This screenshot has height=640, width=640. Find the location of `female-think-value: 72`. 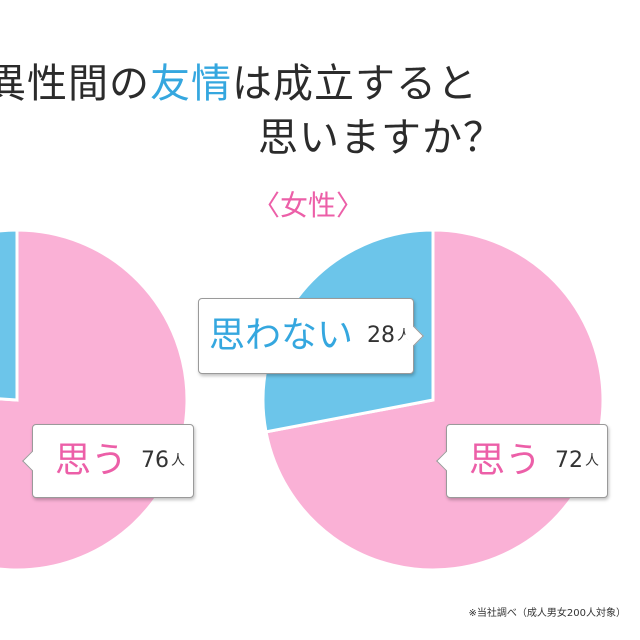

female-think-value: 72 is located at coordinates (569, 460).